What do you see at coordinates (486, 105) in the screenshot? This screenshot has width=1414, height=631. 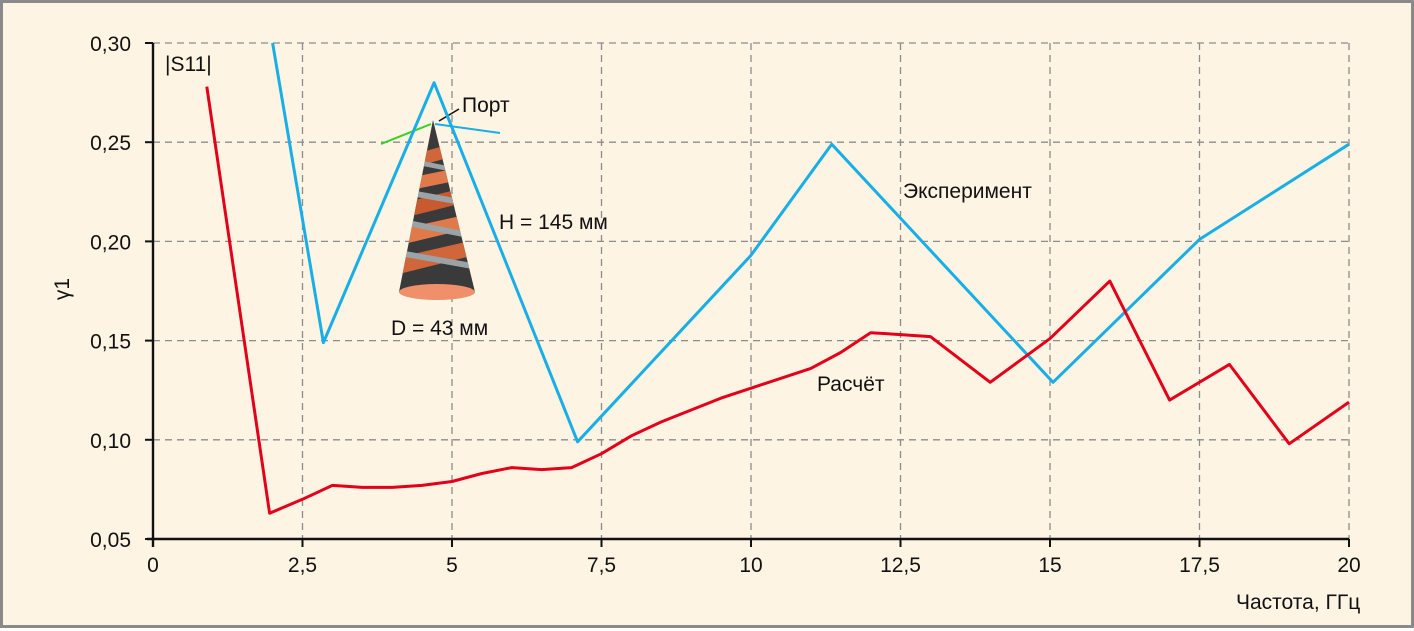 I see `port-label: Порт` at bounding box center [486, 105].